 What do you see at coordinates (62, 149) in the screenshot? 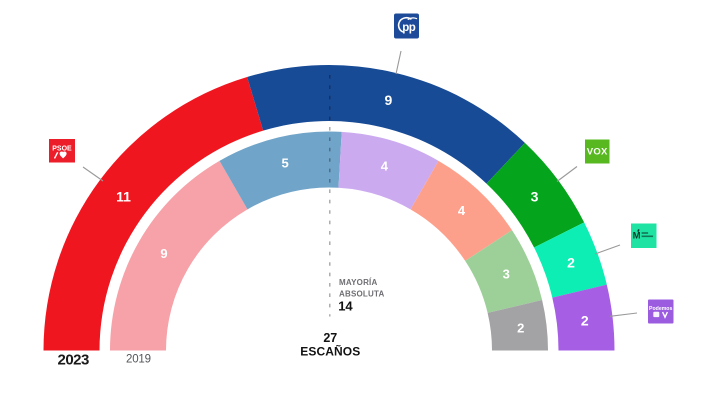
I see `svg-text: PSOE` at bounding box center [62, 149].